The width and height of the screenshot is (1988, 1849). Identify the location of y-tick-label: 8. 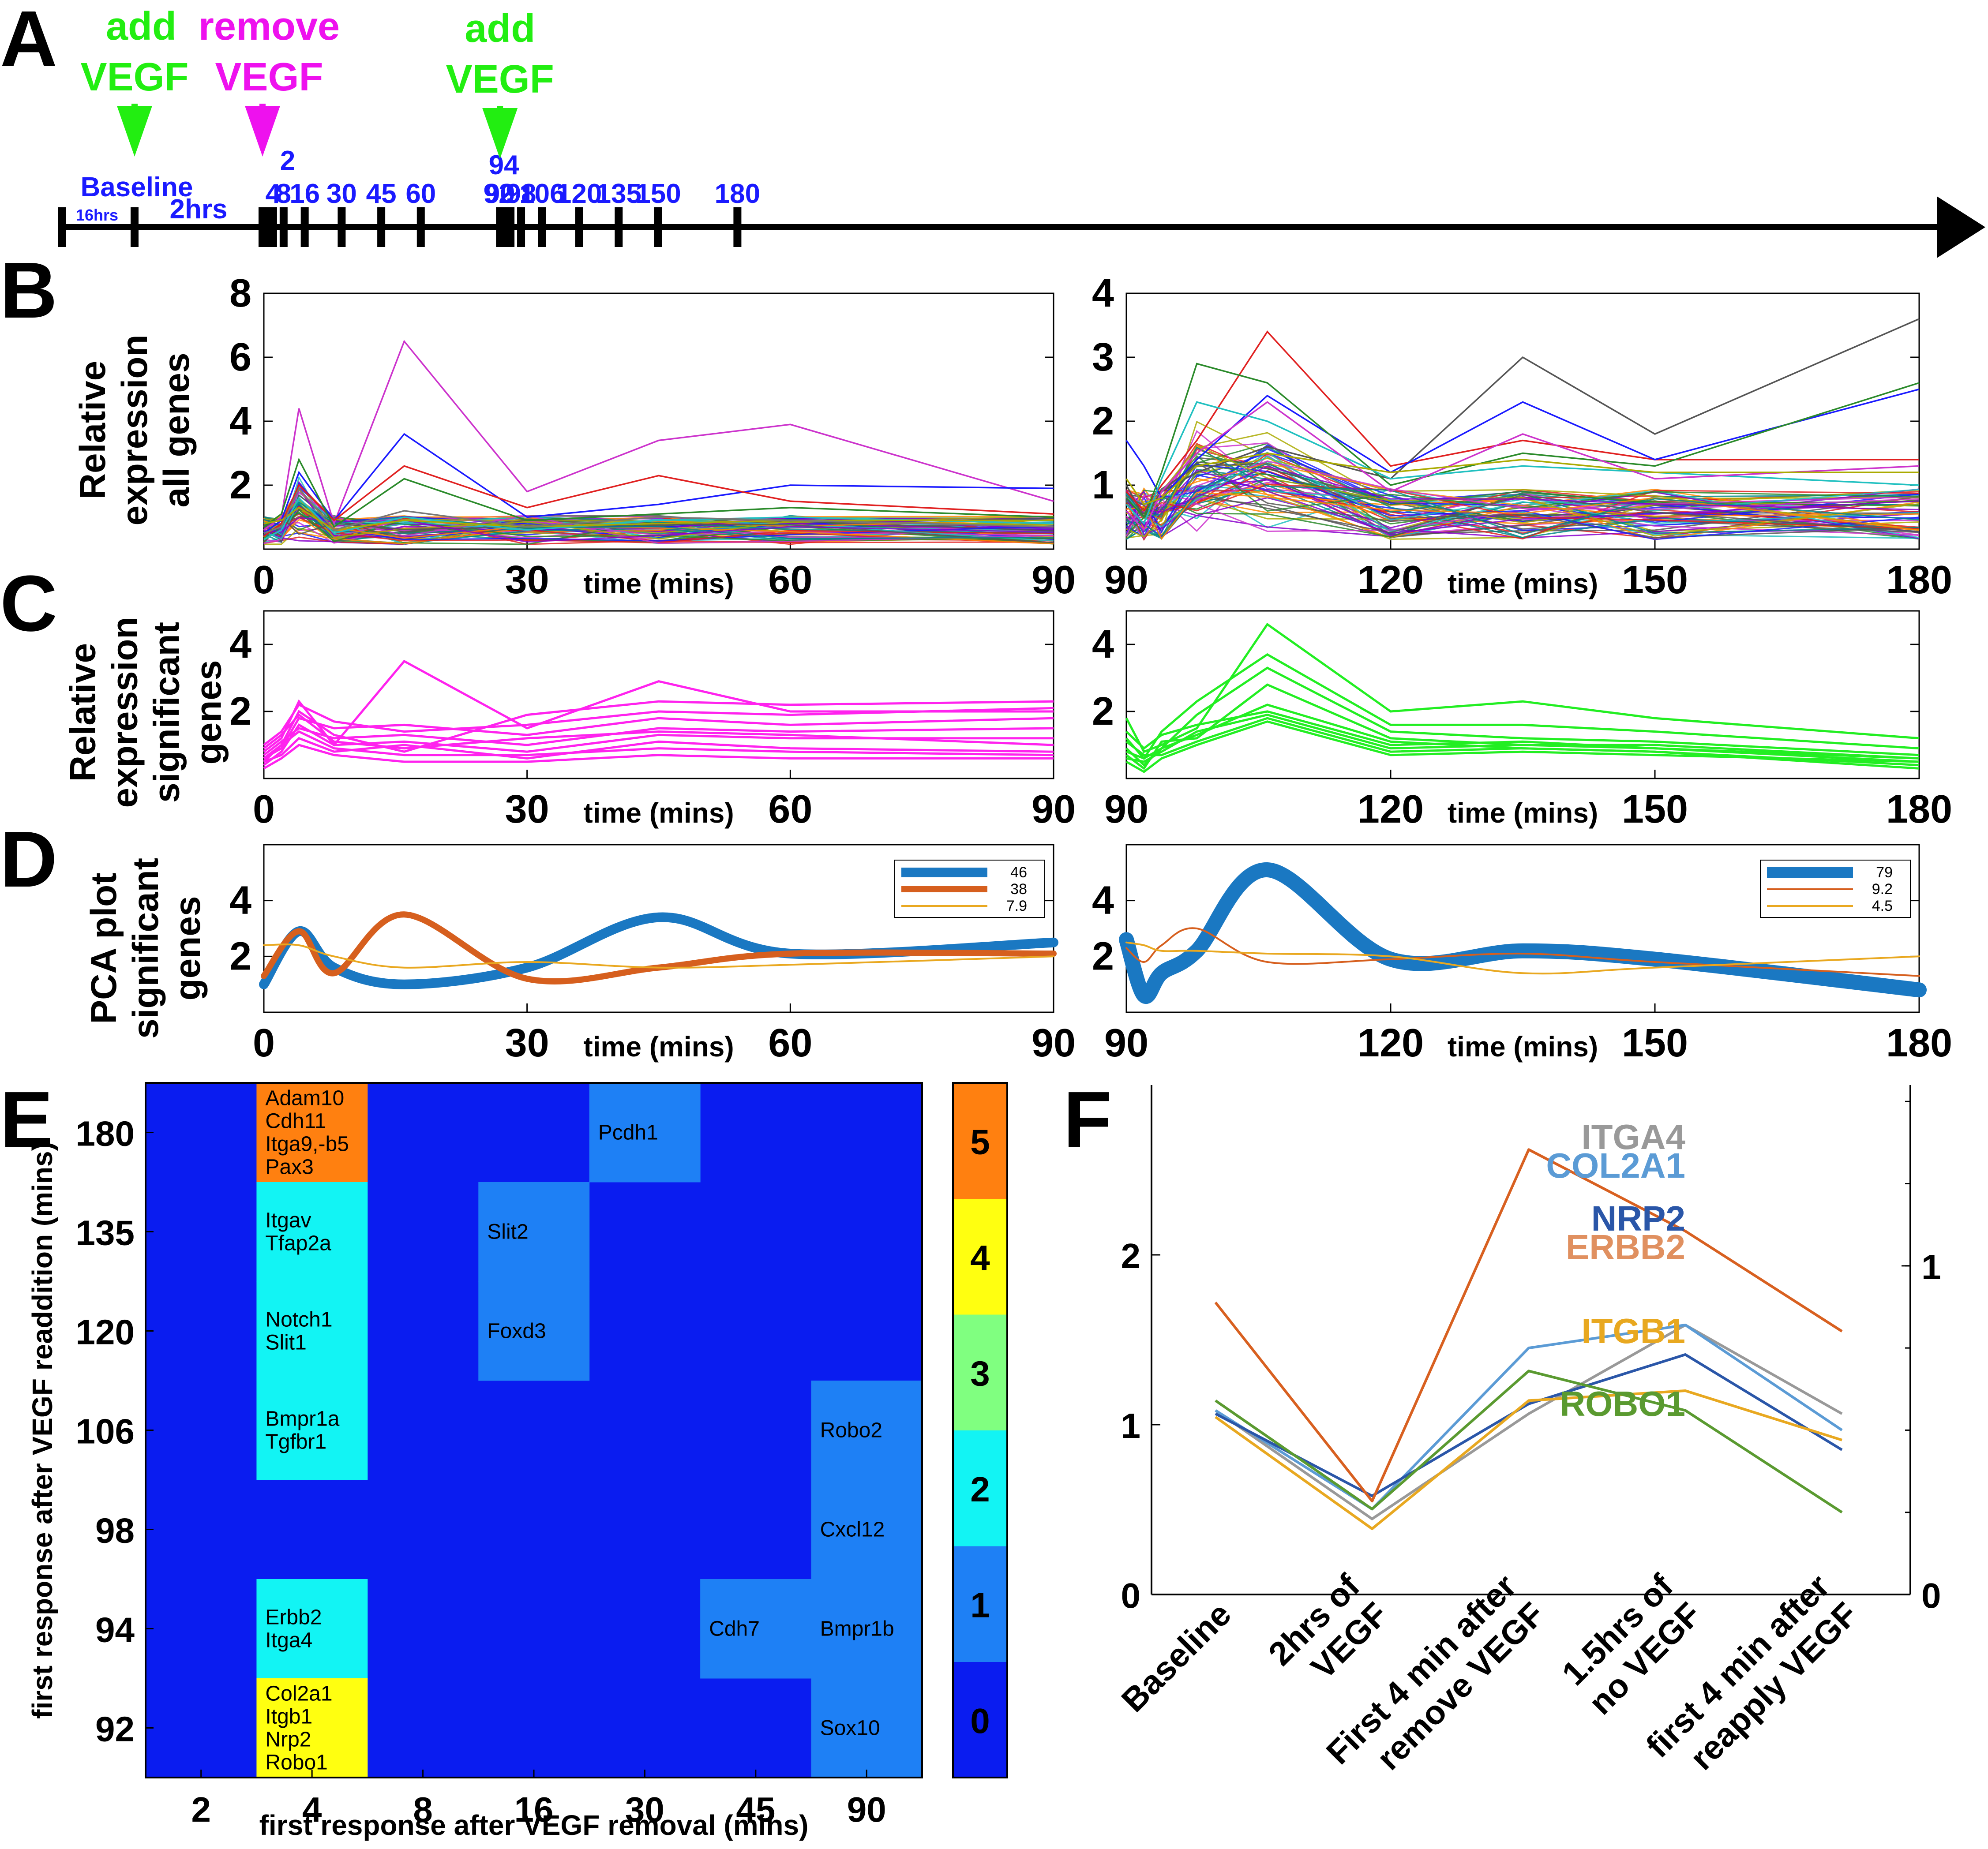
(240, 293).